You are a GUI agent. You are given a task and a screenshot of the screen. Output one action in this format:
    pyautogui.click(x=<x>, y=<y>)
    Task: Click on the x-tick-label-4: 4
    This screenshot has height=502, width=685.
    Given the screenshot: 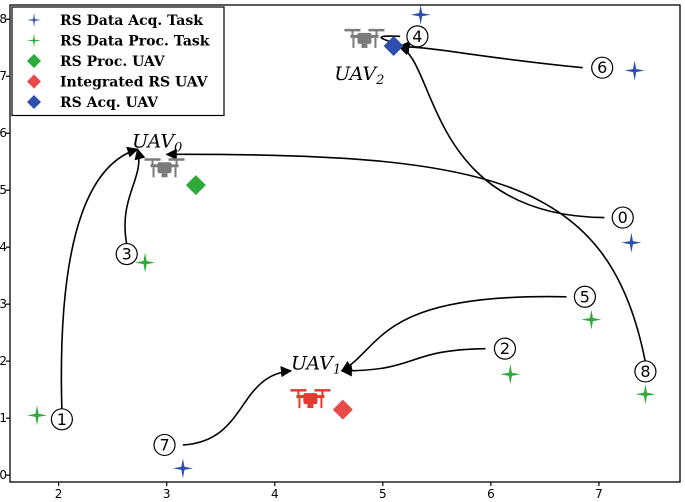 What is the action you would take?
    pyautogui.click(x=275, y=494)
    